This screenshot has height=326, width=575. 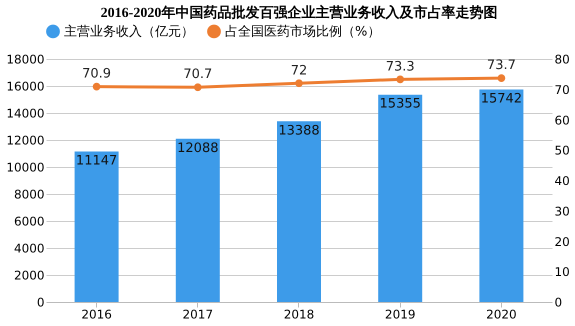 I want to click on data-label: 13388, so click(x=299, y=130).